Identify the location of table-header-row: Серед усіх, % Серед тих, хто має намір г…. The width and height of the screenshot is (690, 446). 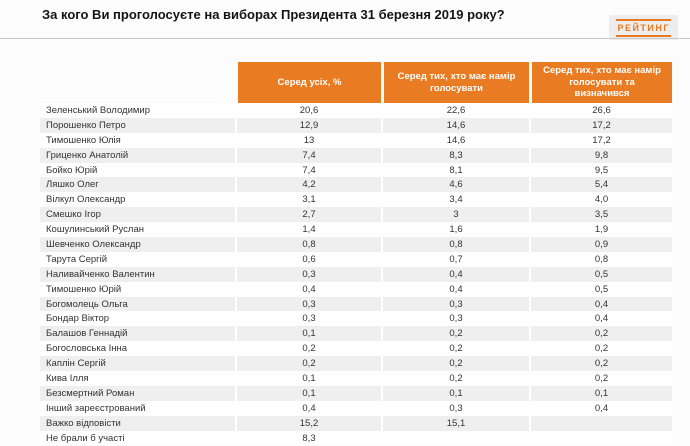
(356, 82).